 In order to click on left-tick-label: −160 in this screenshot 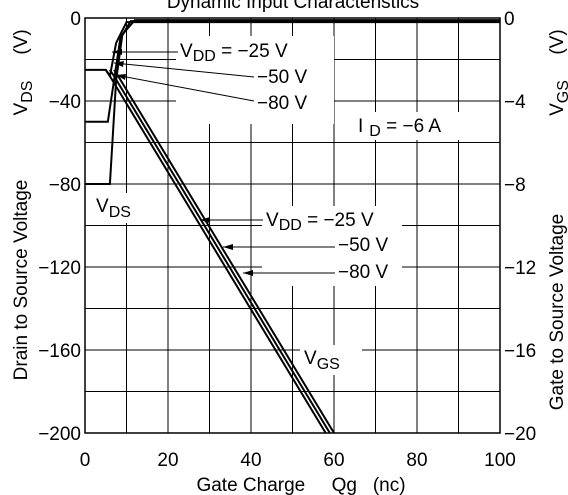, I will do `click(59, 351)`.